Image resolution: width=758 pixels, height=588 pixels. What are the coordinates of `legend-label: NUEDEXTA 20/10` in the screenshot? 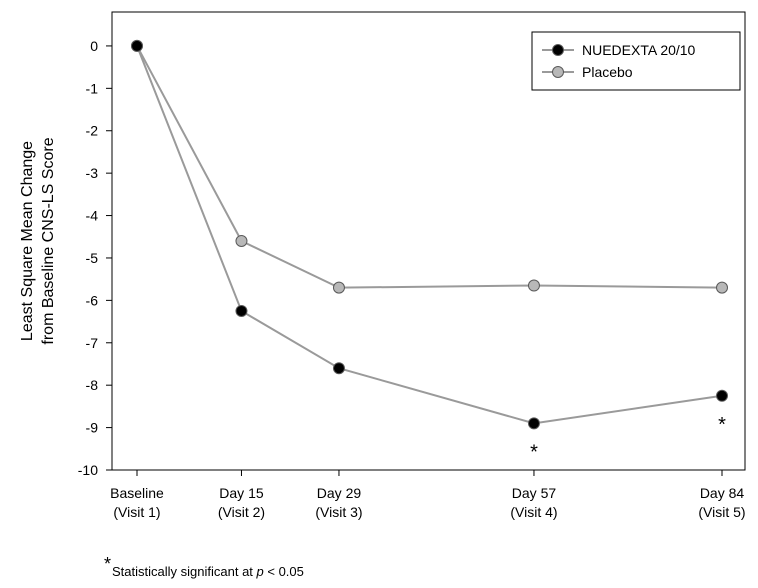 It's located at (639, 50).